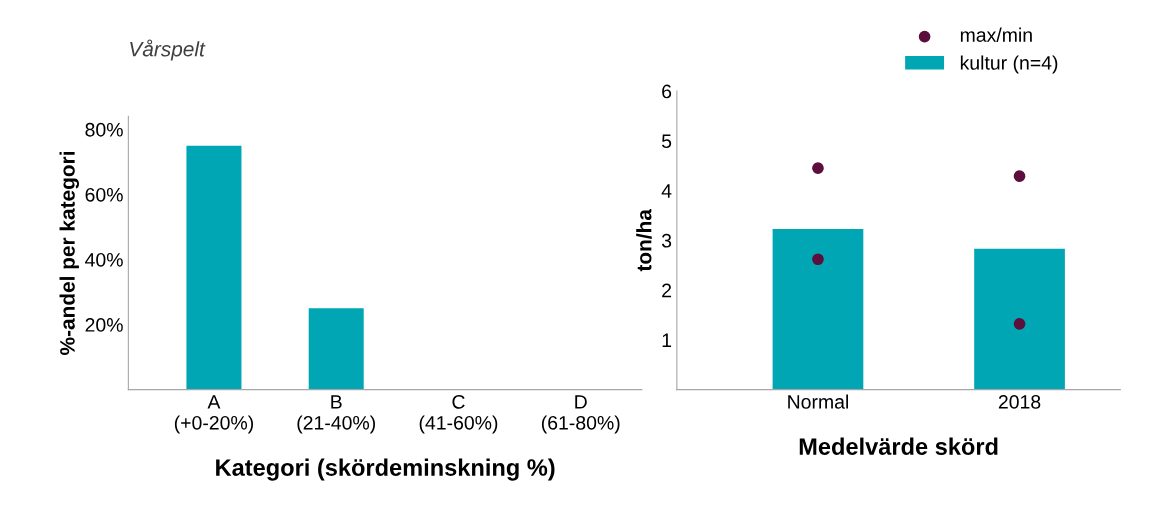 Image resolution: width=1167 pixels, height=506 pixels. What do you see at coordinates (104, 194) in the screenshot?
I see `y-tick-label: 60%` at bounding box center [104, 194].